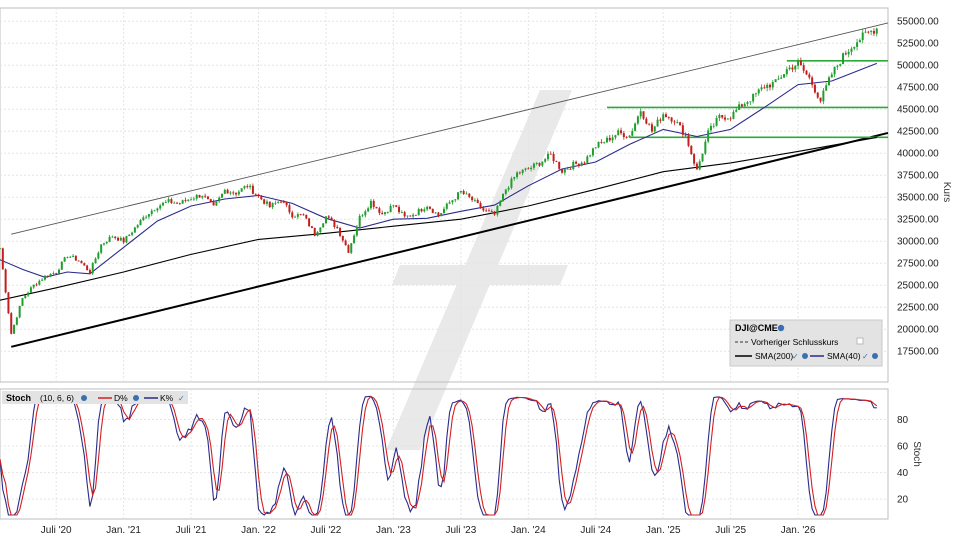  What do you see at coordinates (18, 398) in the screenshot?
I see `stoch-title: Stoch` at bounding box center [18, 398].